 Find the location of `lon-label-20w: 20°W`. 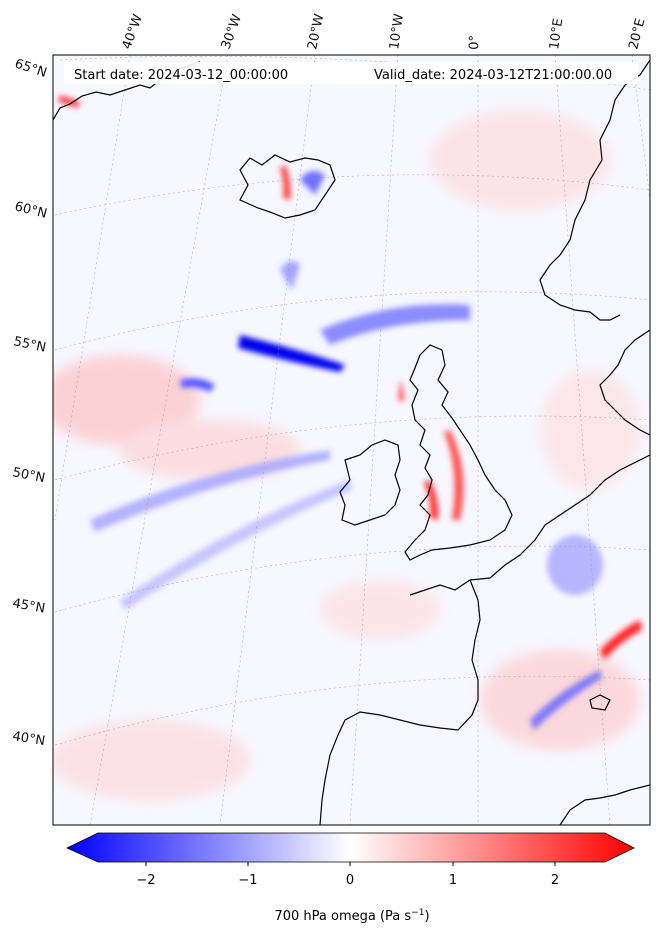

lon-label-20w: 20°W is located at coordinates (316, 31).